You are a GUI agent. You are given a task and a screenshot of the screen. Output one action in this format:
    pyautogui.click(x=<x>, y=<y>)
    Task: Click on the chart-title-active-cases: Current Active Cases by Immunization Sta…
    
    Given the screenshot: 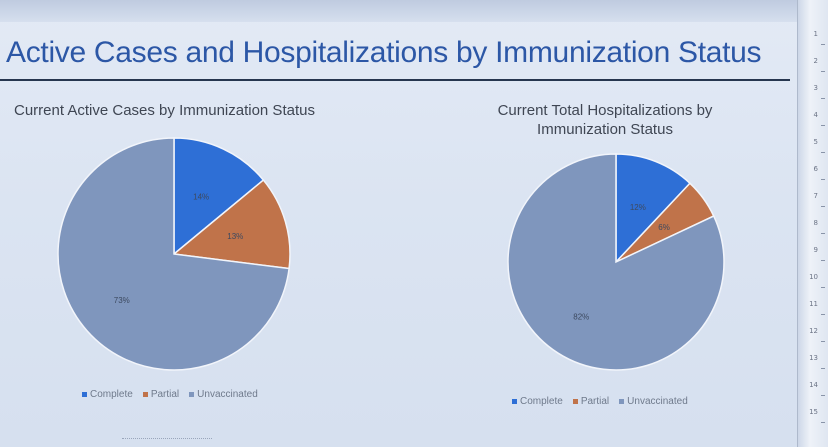 What is the action you would take?
    pyautogui.click(x=164, y=110)
    